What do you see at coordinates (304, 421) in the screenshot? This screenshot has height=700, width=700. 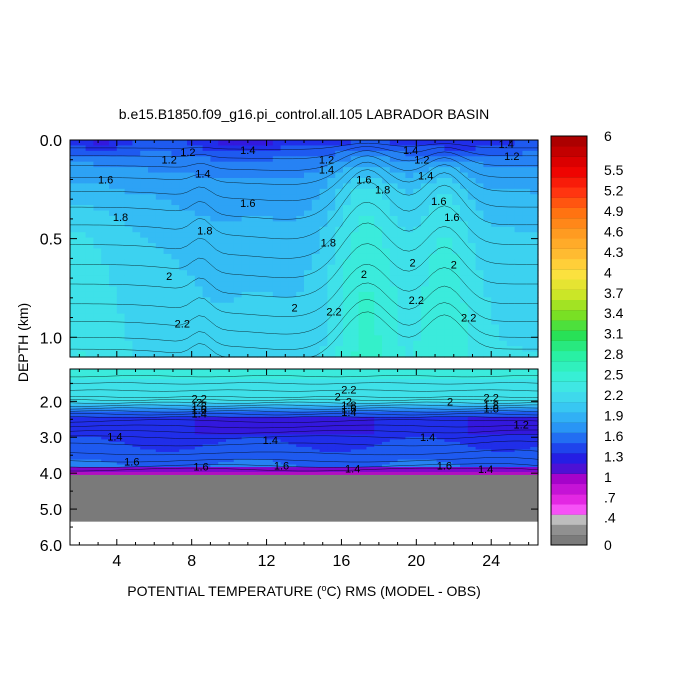 I see `contour-line` at bounding box center [304, 421].